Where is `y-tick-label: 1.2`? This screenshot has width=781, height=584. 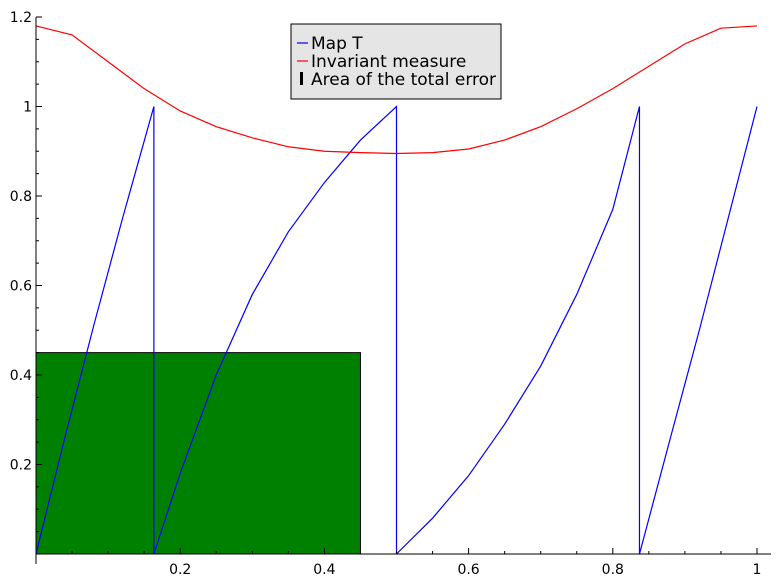
y-tick-label: 1.2 is located at coordinates (21, 18).